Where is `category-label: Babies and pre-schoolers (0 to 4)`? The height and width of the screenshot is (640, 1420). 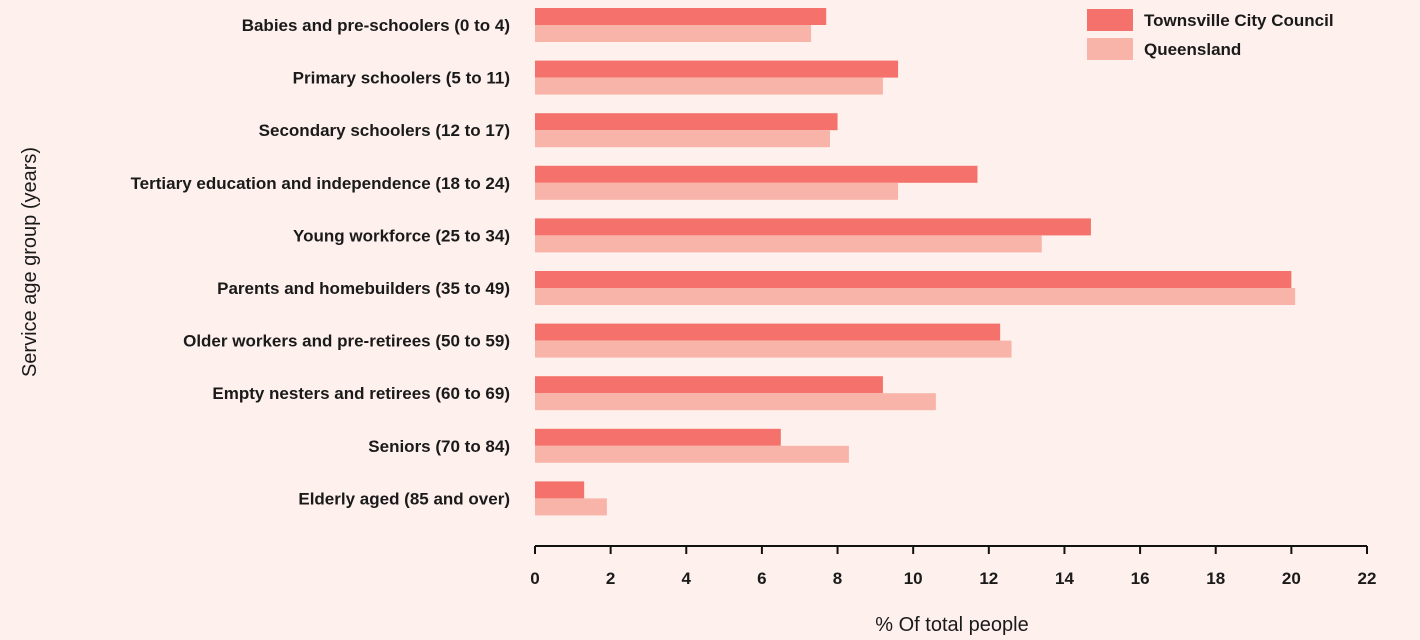 category-label: Babies and pre-schoolers (0 to 4) is located at coordinates (376, 25).